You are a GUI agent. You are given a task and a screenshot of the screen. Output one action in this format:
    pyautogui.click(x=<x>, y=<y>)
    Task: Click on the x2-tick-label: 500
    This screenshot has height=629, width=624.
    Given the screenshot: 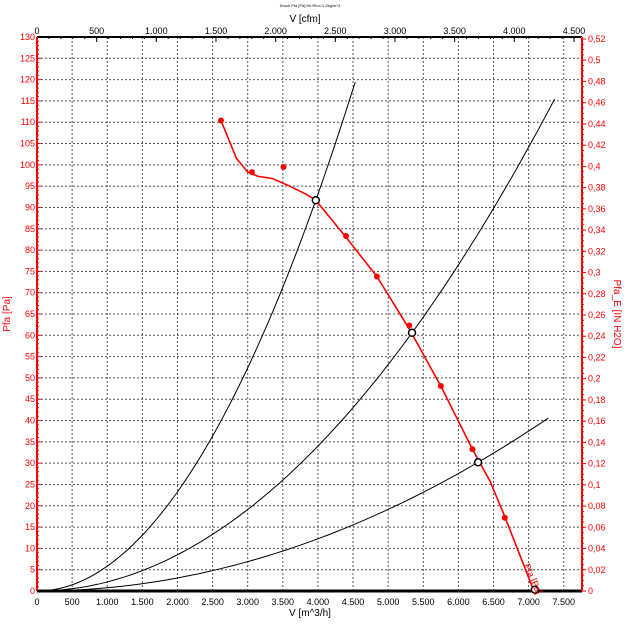 What is the action you would take?
    pyautogui.click(x=96, y=31)
    